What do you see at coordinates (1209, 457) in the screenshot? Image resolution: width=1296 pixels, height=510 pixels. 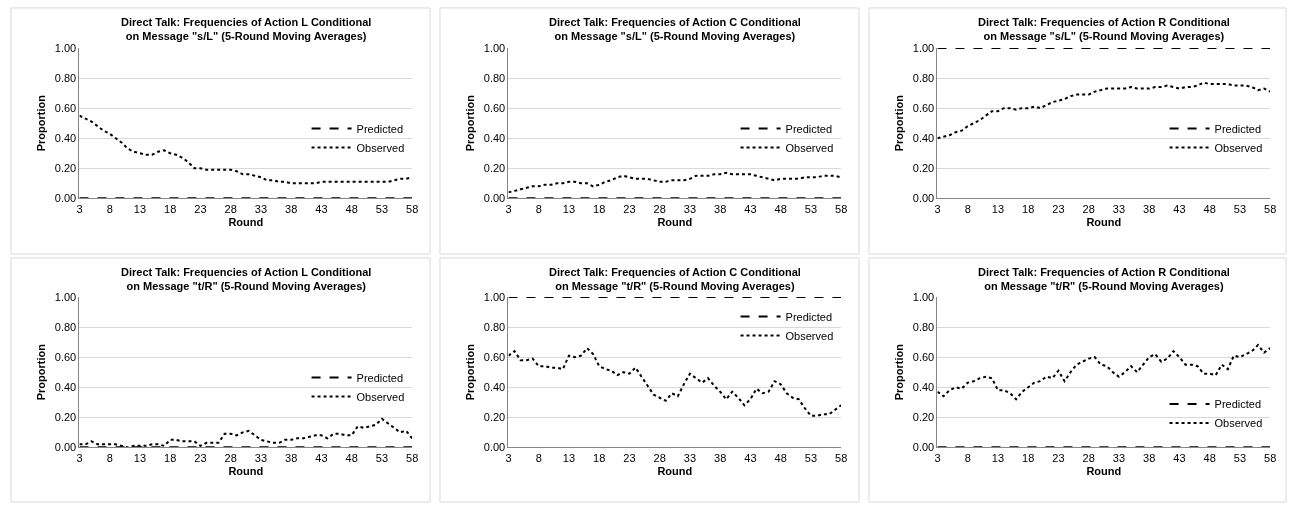 I see `x-tick-label: 48` at bounding box center [1209, 457].